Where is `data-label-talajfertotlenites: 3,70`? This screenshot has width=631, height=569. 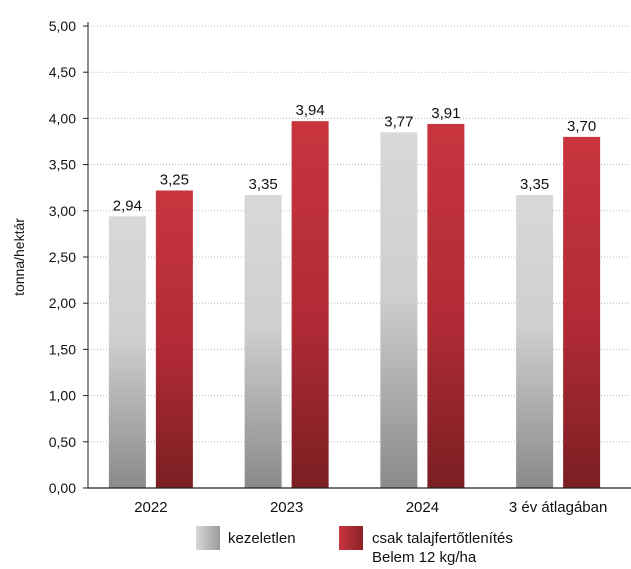
data-label-talajfertotlenites: 3,70 is located at coordinates (581, 126).